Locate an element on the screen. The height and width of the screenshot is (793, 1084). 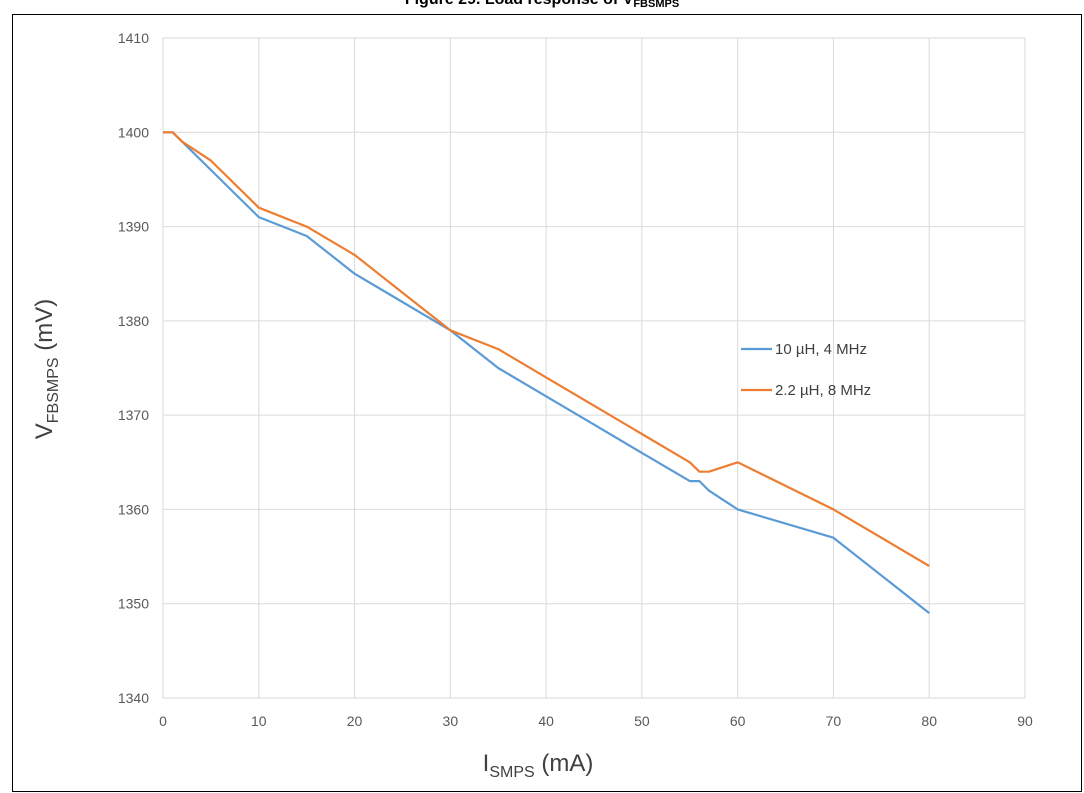
legend-label-2: 2.2 µH, 8 MHz is located at coordinates (823, 390).